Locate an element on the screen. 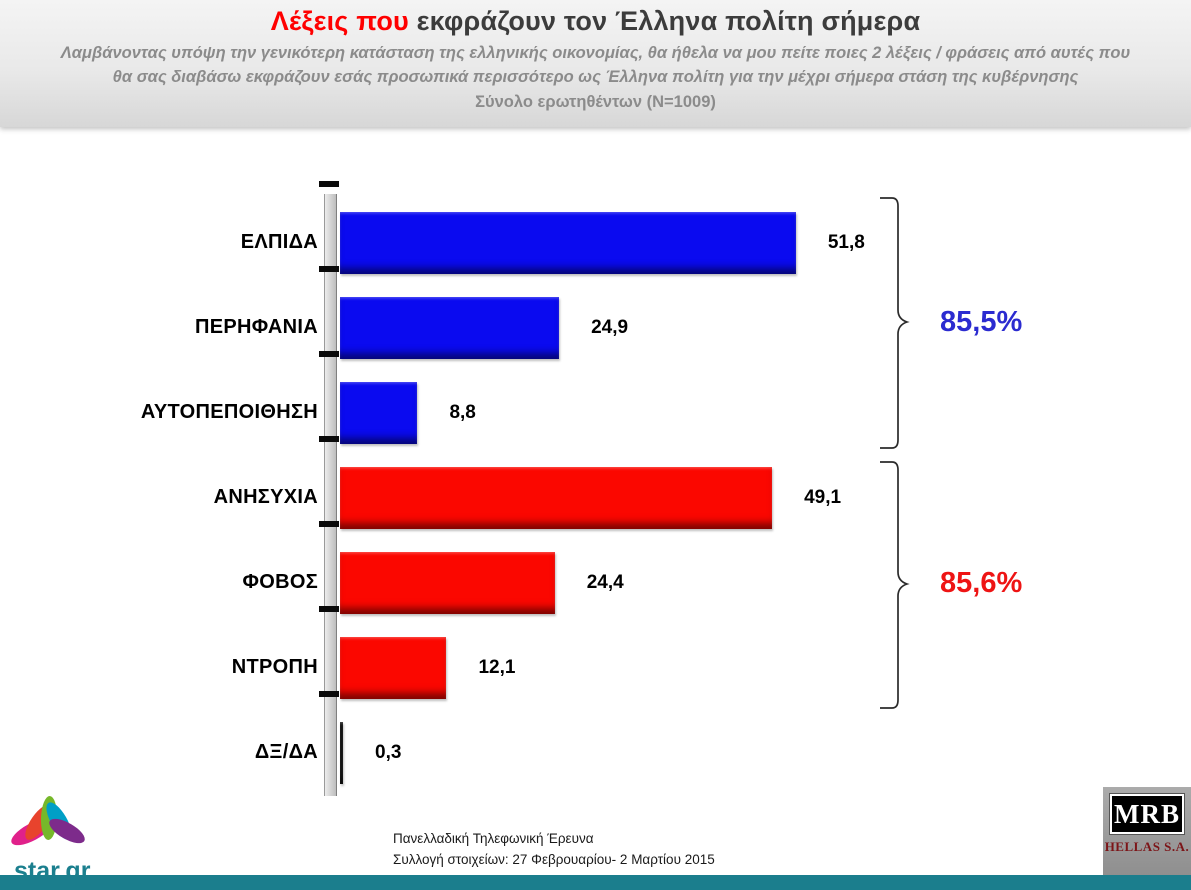 The height and width of the screenshot is (890, 1191). bar-value: 24,4 is located at coordinates (605, 582).